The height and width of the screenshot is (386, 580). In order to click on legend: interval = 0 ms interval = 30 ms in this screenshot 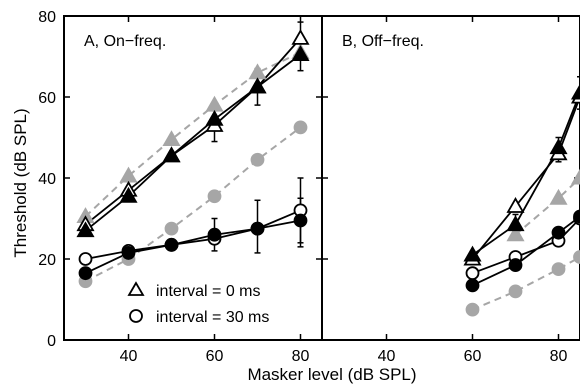, I will do `click(198, 303)`.